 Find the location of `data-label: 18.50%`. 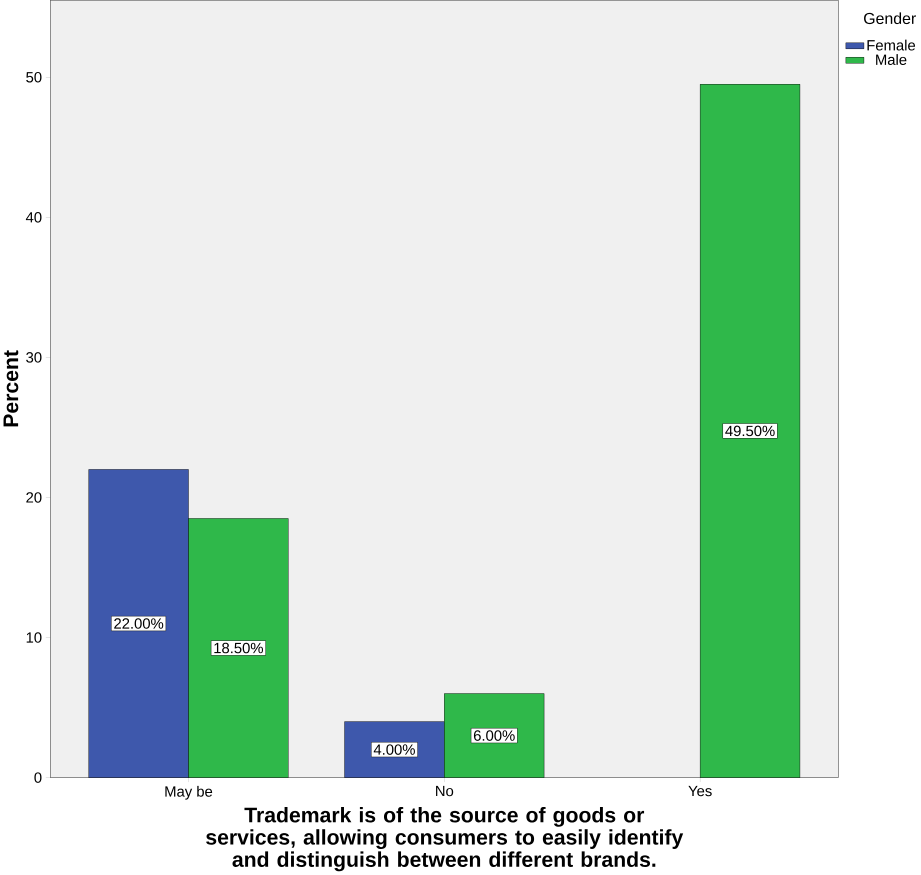

data-label: 18.50% is located at coordinates (238, 648).